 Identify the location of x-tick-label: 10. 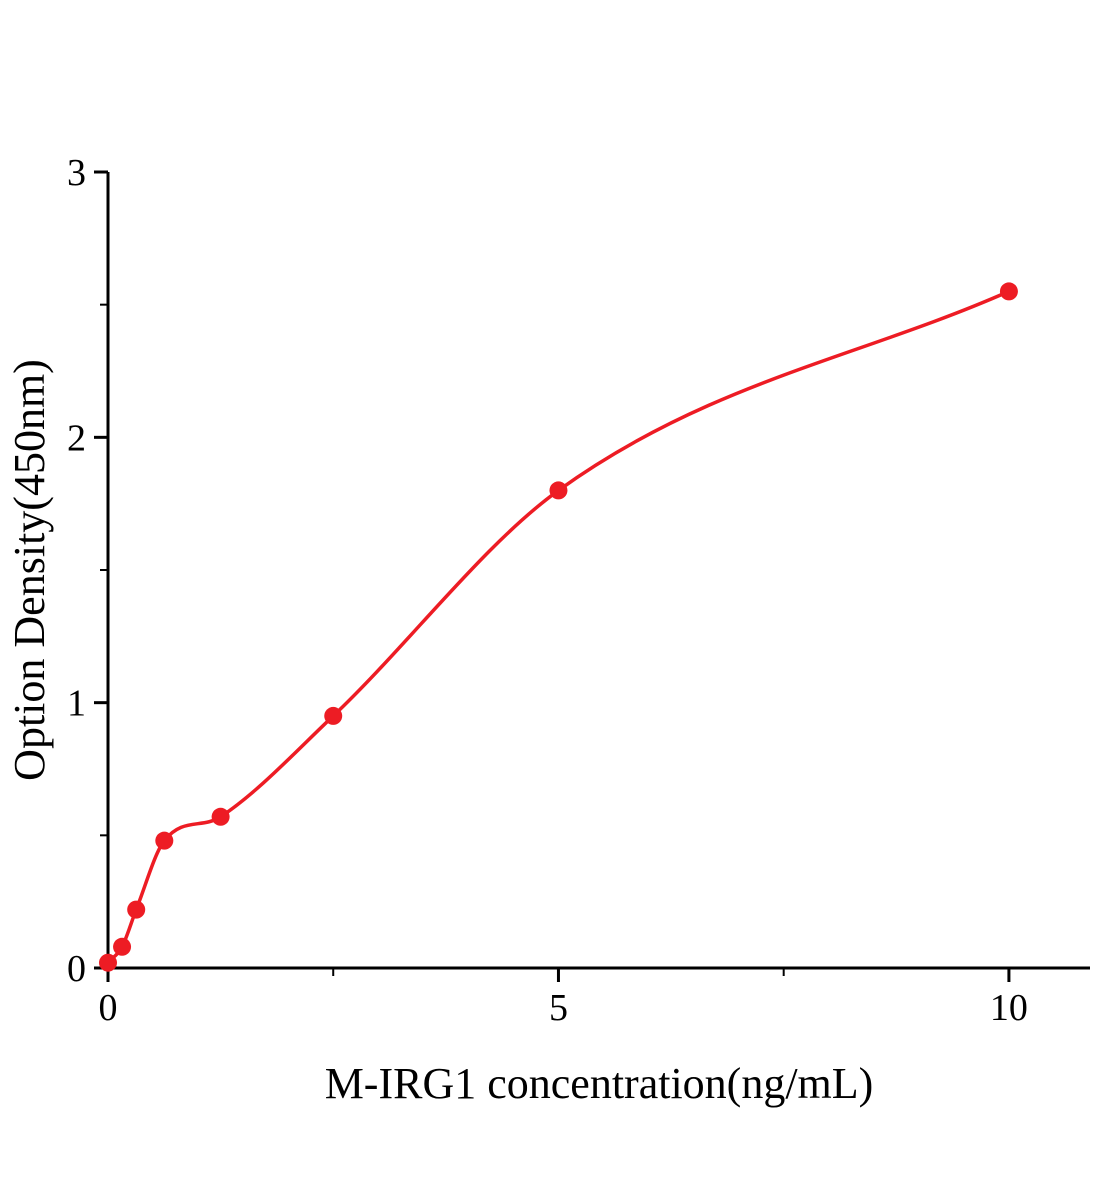
(1009, 1008).